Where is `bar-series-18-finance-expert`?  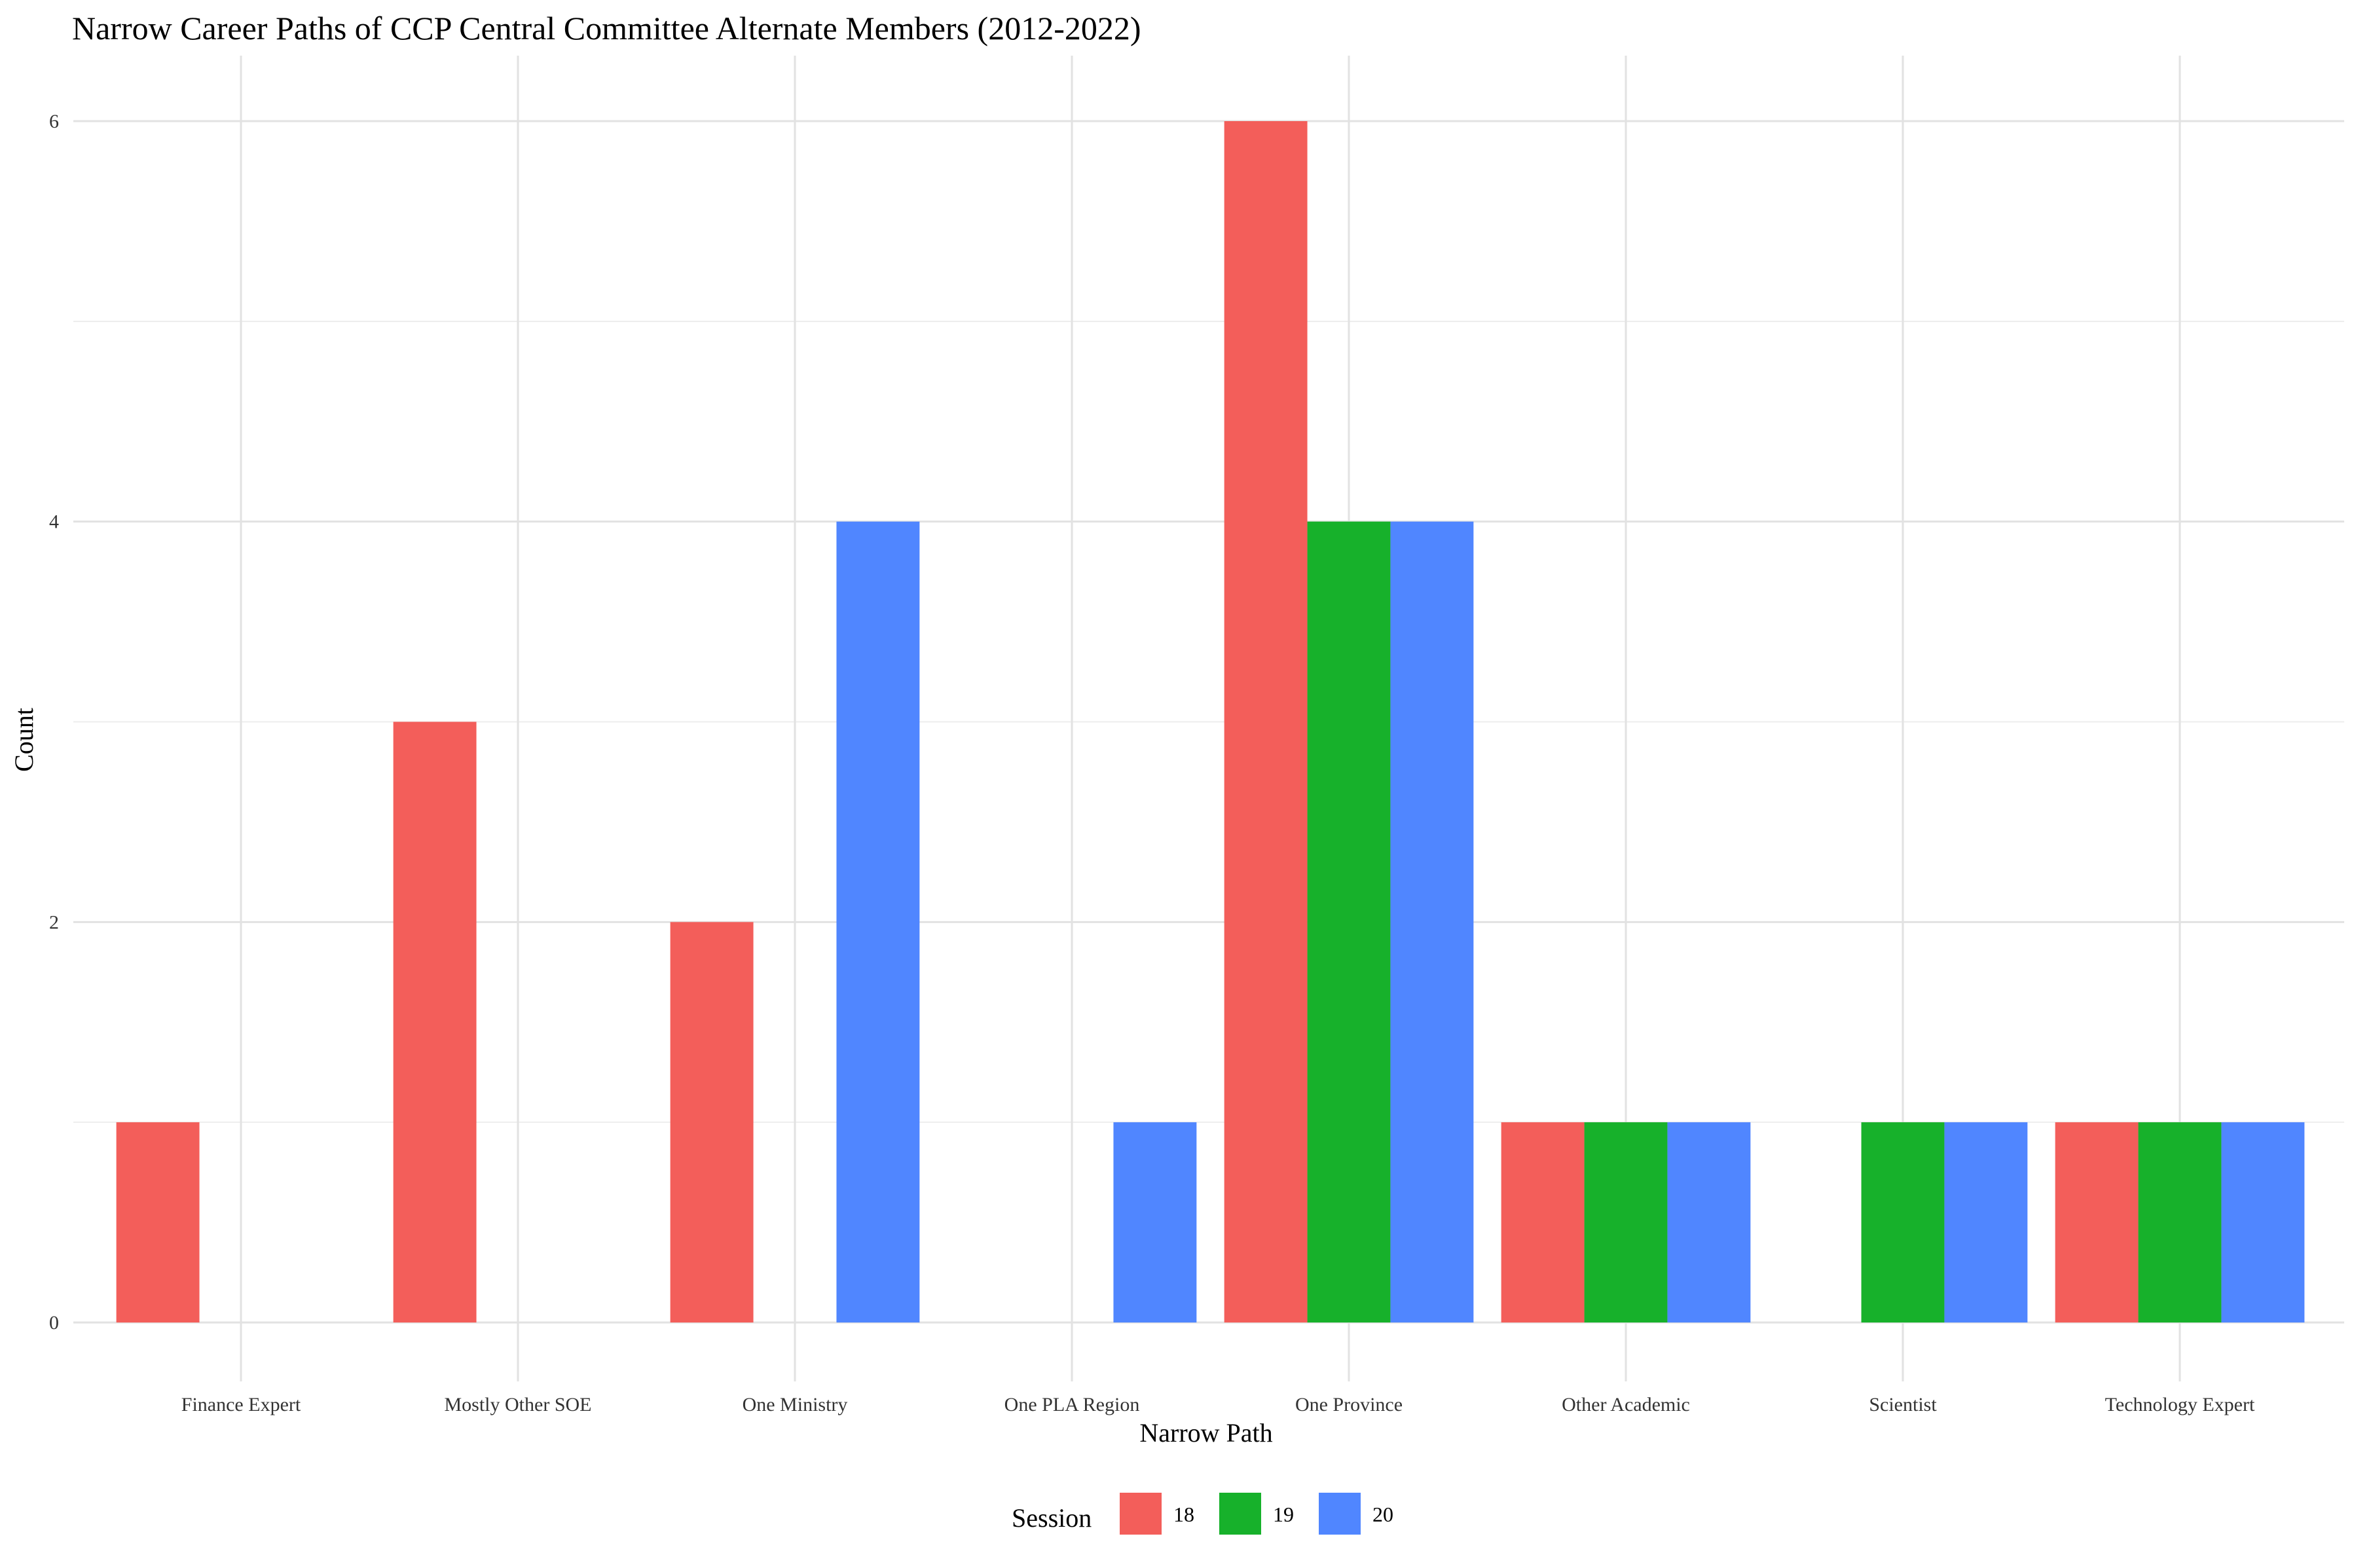
bar-series-18-finance-expert is located at coordinates (158, 1222).